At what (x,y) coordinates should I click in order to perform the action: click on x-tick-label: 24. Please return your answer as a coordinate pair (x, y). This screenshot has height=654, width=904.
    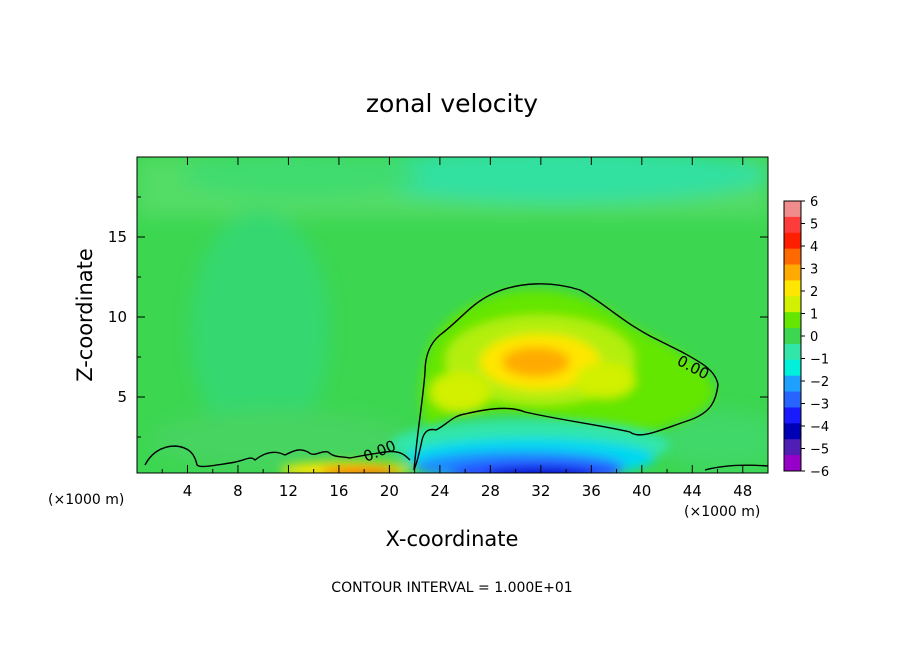
    Looking at the image, I should click on (439, 491).